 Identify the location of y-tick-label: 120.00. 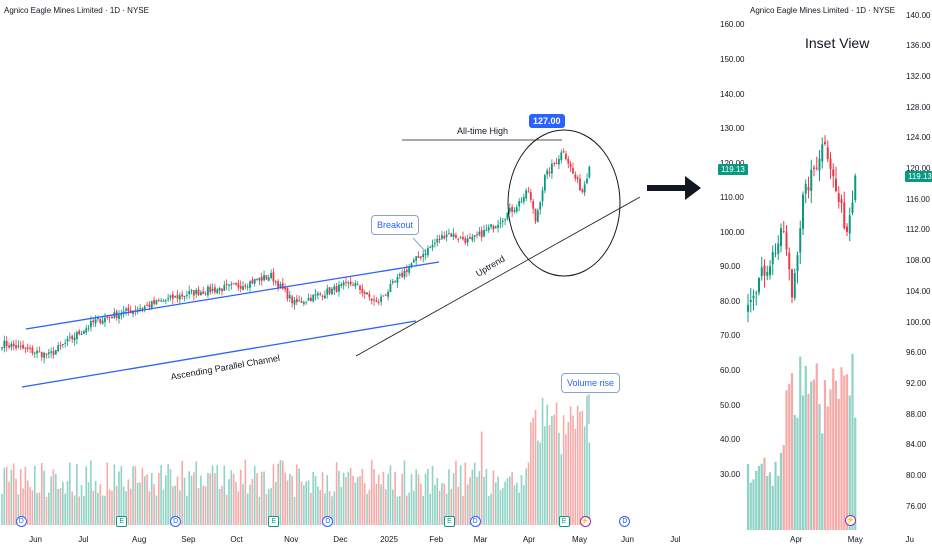
(732, 163).